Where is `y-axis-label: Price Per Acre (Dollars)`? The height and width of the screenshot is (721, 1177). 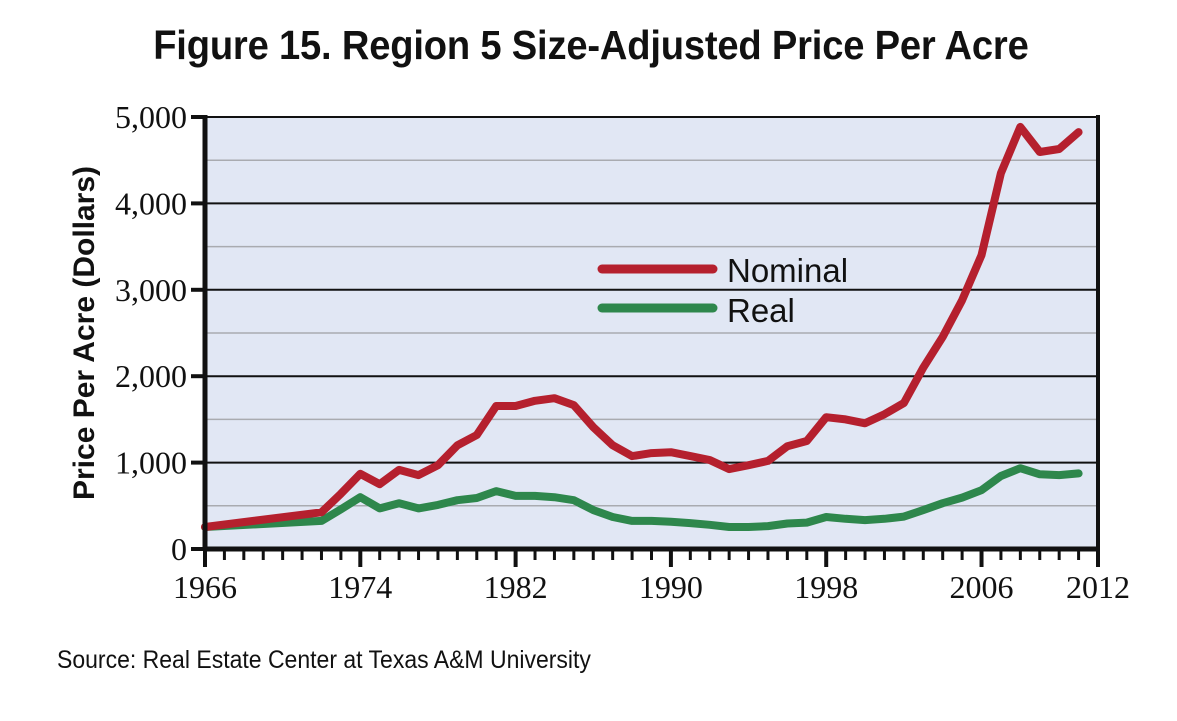 y-axis-label: Price Per Acre (Dollars) is located at coordinates (84, 333).